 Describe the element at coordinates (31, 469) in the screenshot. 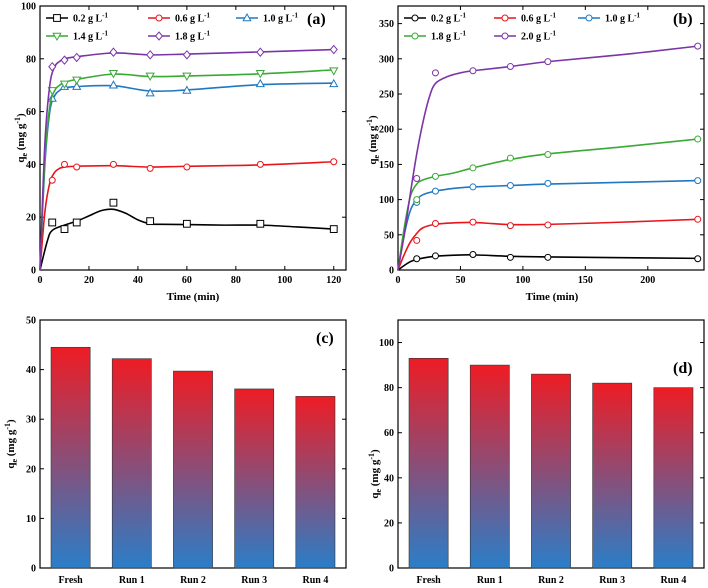

I see `c-ytick-label: 20` at that location.